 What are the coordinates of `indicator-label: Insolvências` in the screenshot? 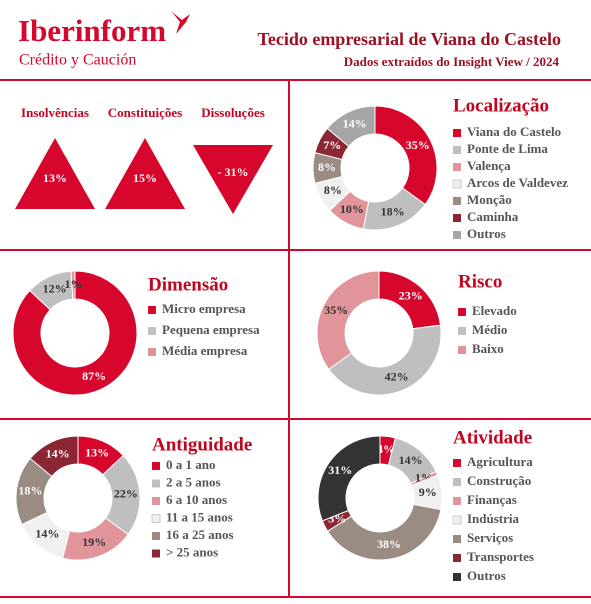 It's located at (55, 112).